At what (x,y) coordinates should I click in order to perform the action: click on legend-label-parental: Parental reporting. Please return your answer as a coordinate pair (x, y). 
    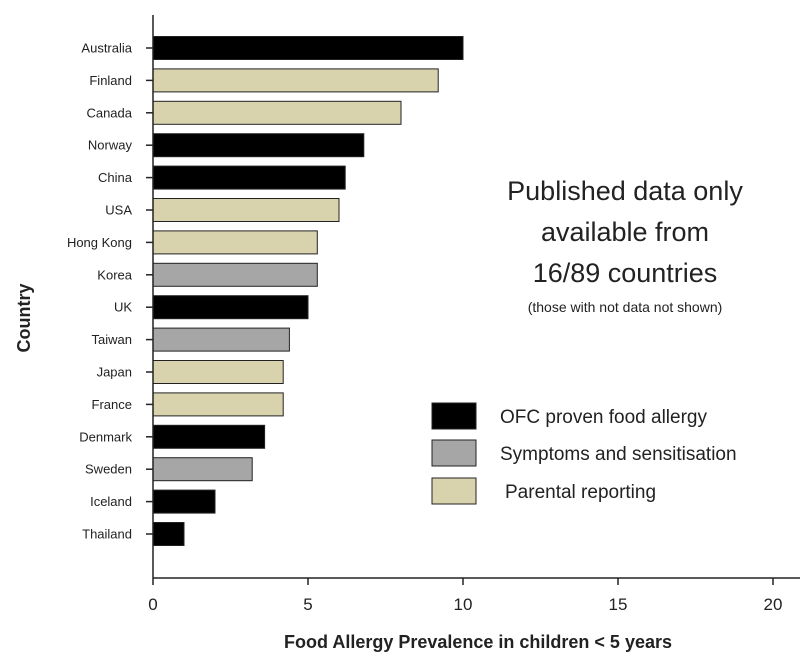
    Looking at the image, I should click on (580, 492).